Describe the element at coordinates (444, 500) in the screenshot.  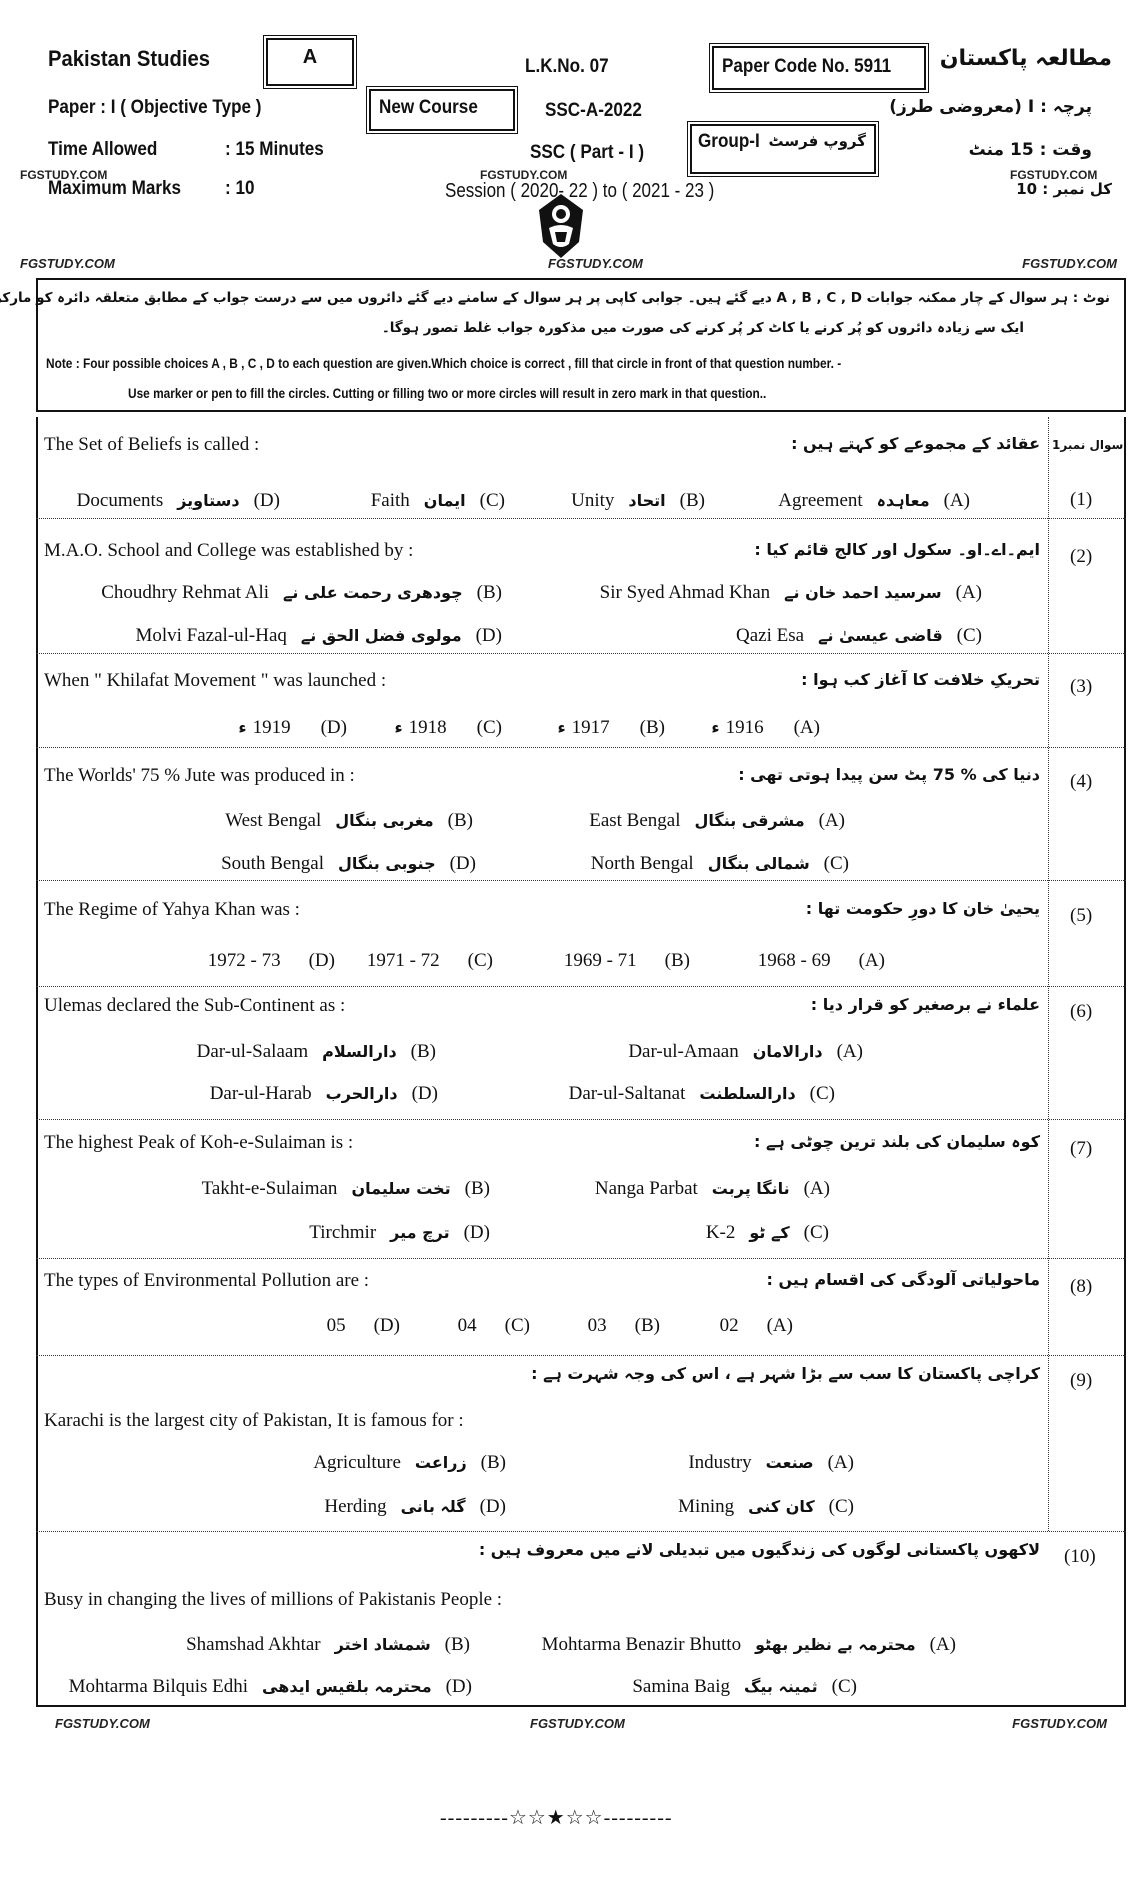
I see `option-text-urdu: ایمان` at that location.